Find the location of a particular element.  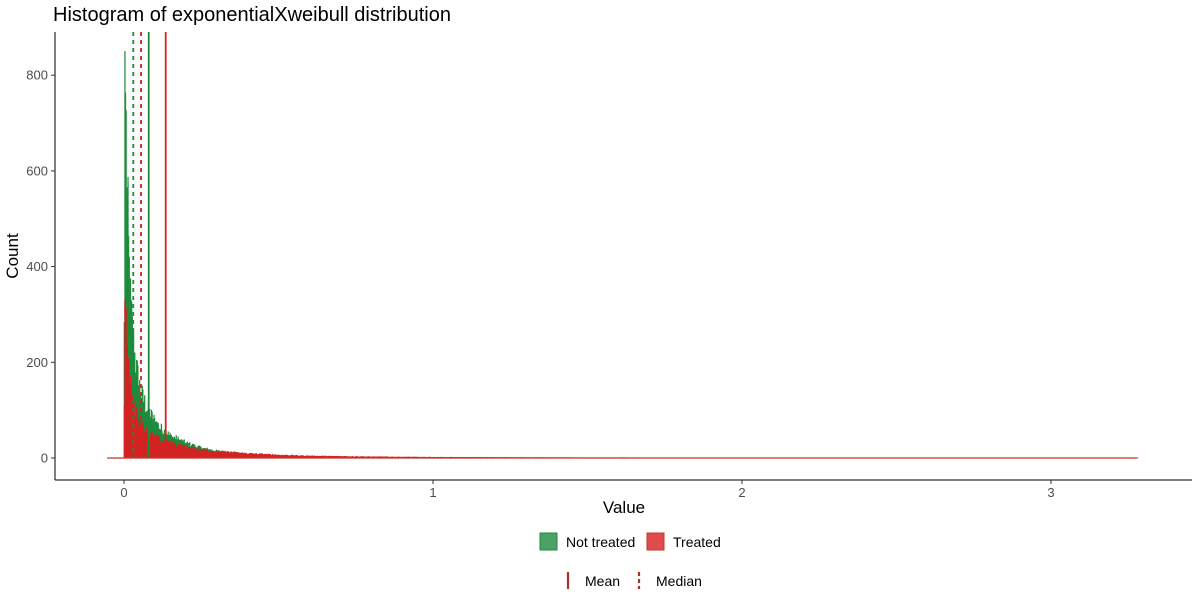

y-axis-ticks: 0 200 400 600 800 is located at coordinates (40, 267).